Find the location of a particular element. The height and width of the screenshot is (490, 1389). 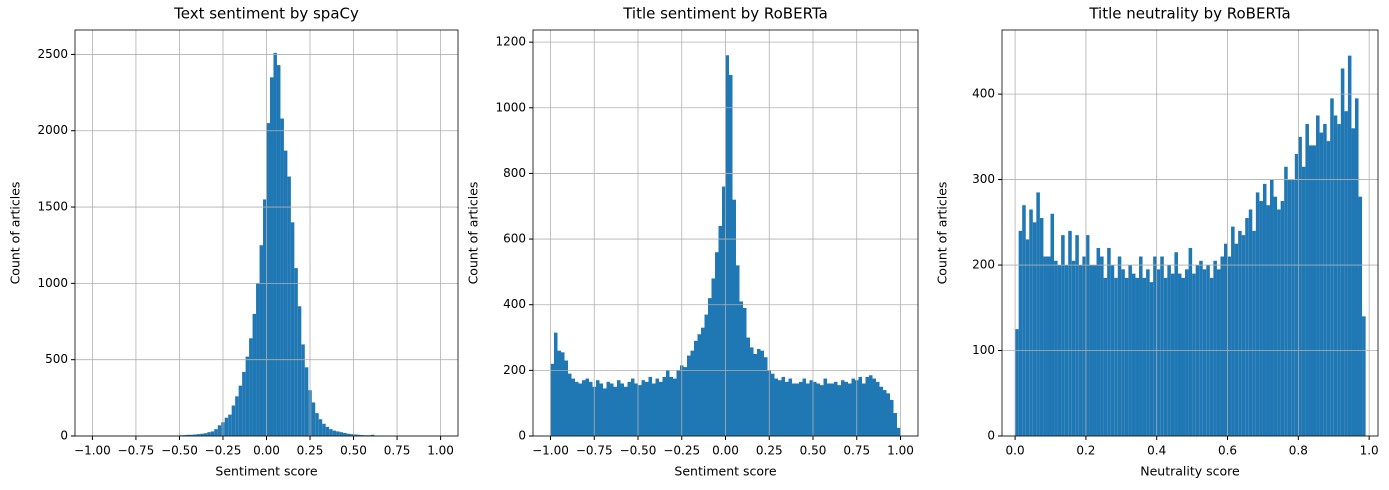

y-tick-label: 600 is located at coordinates (514, 239).